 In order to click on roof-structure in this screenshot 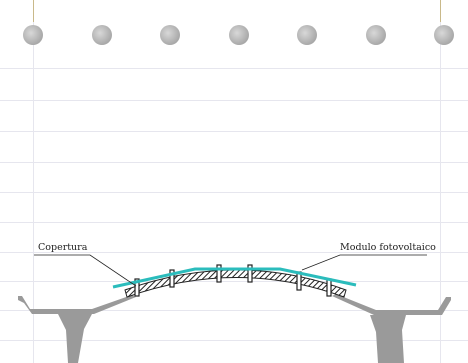, I will do `click(235, 283)`.